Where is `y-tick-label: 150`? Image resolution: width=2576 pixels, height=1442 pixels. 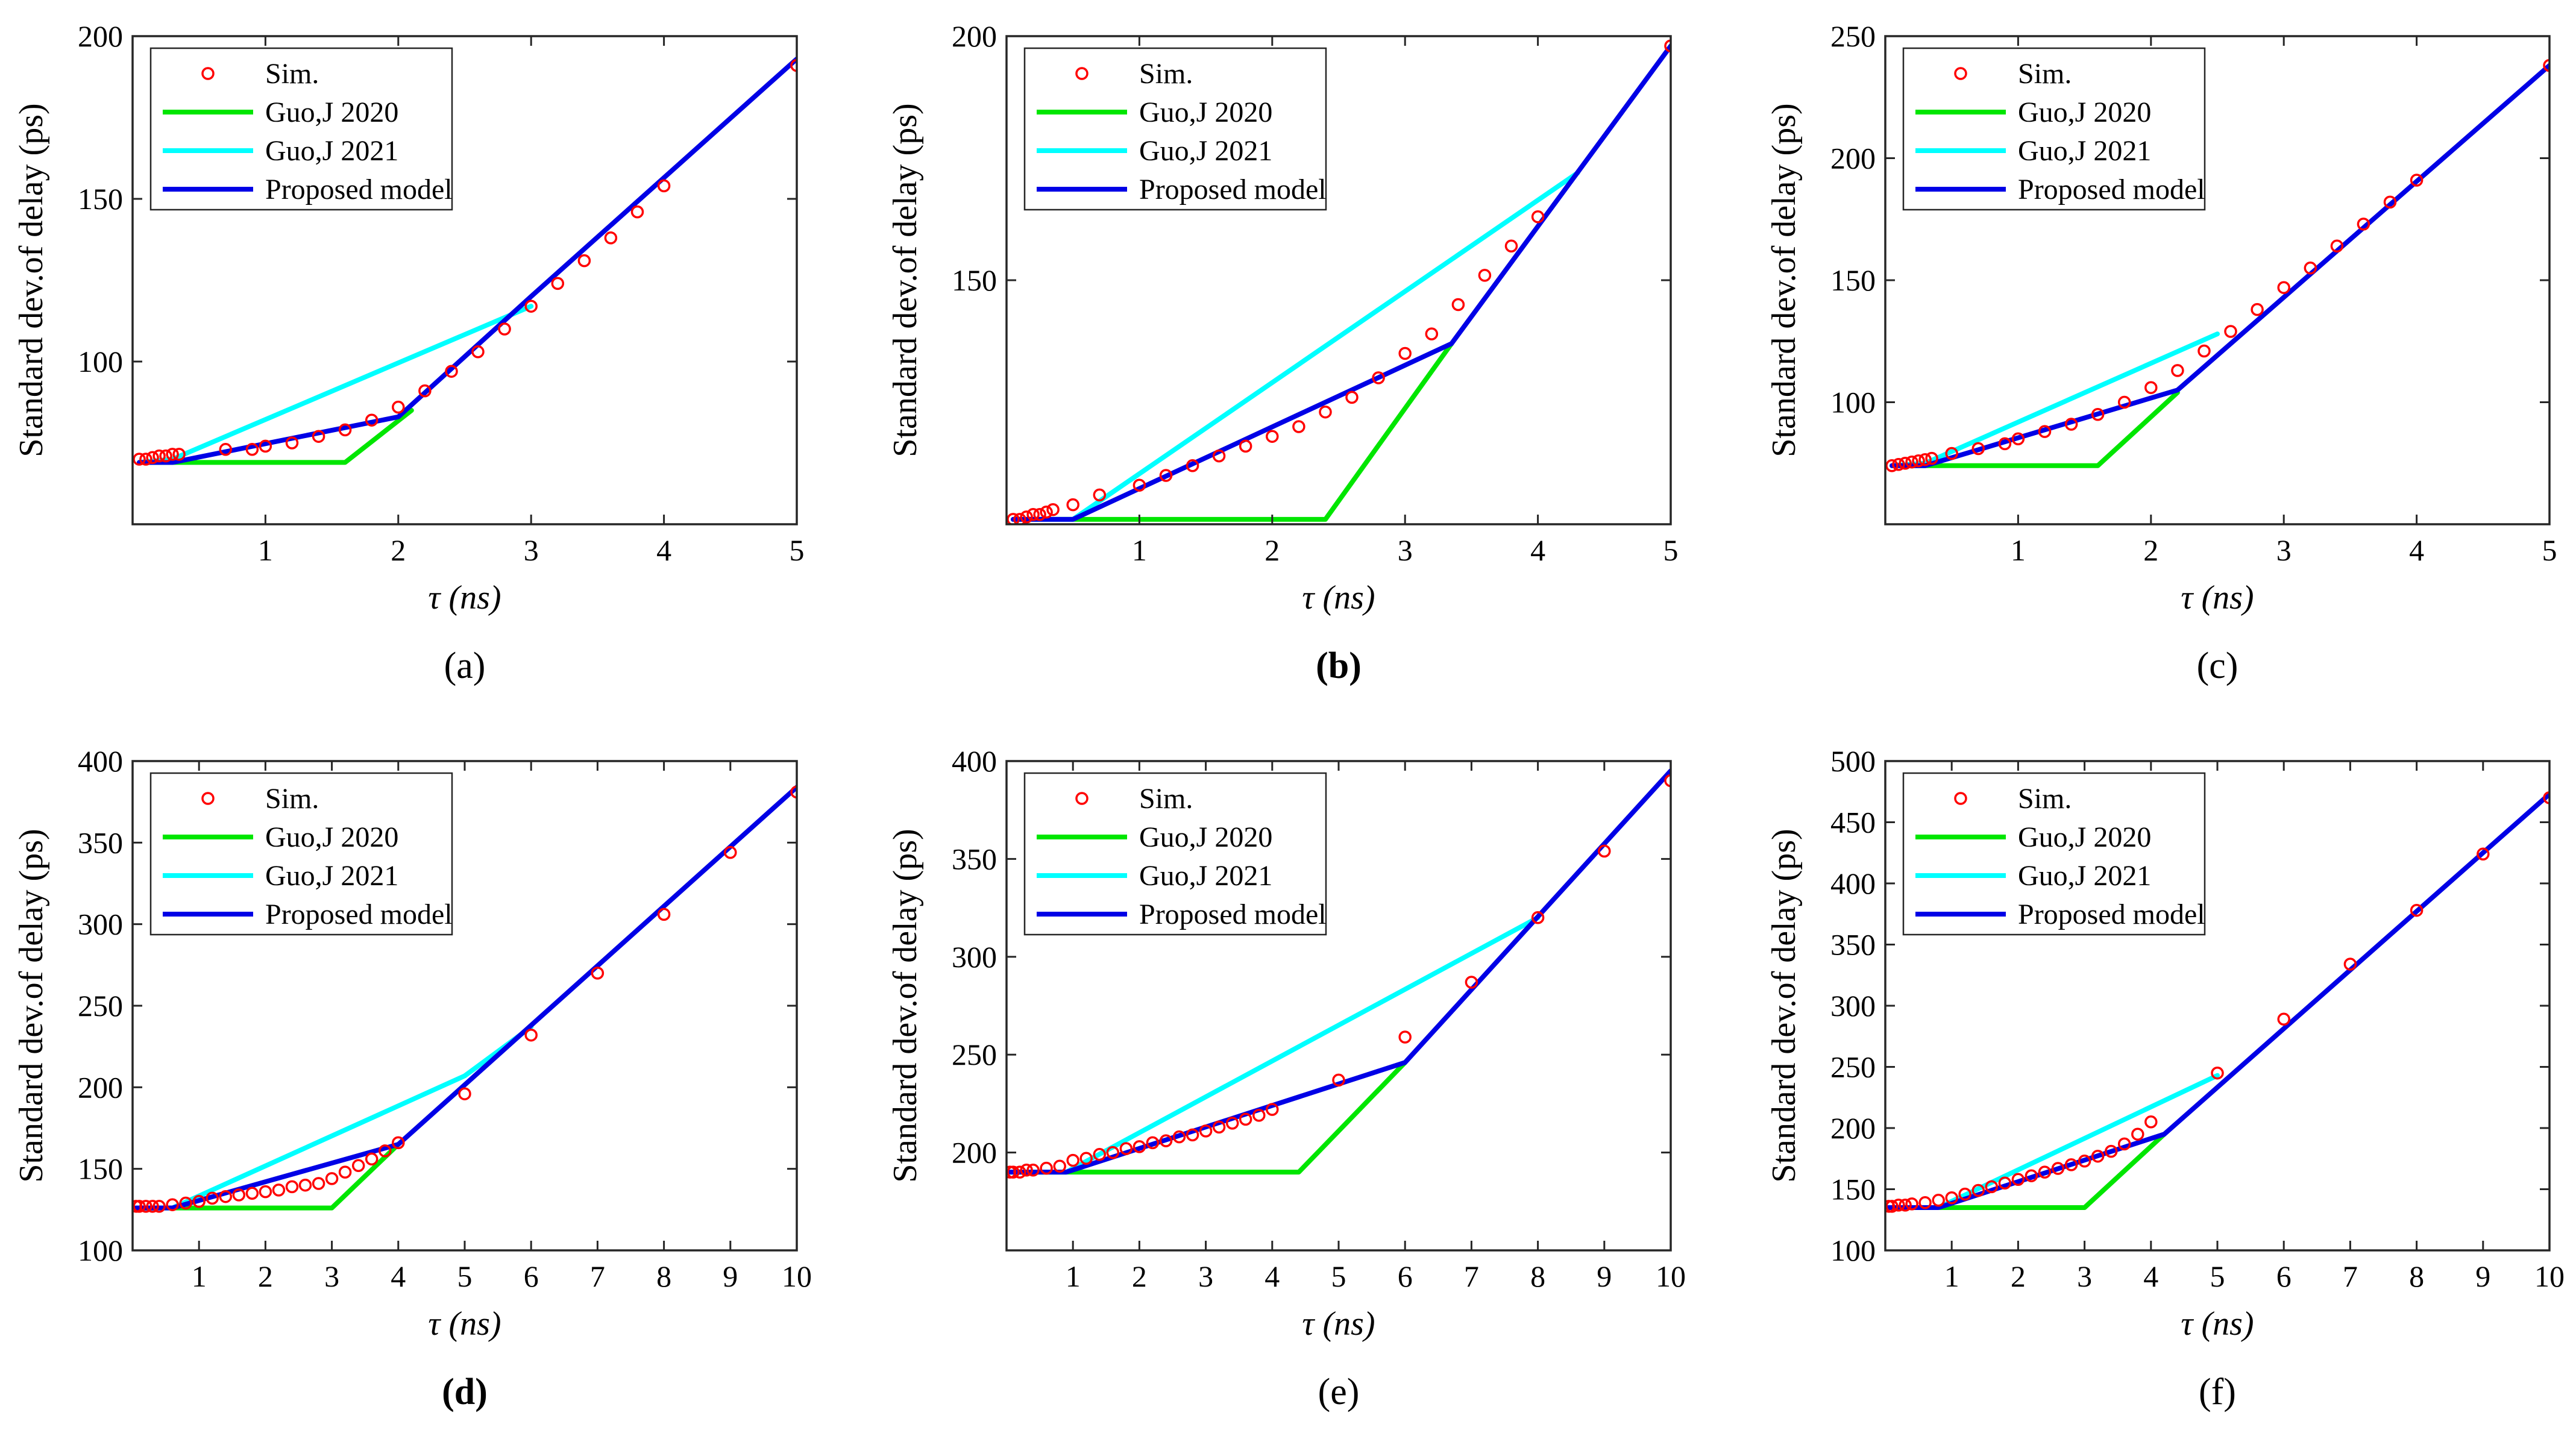 y-tick-label: 150 is located at coordinates (100, 199).